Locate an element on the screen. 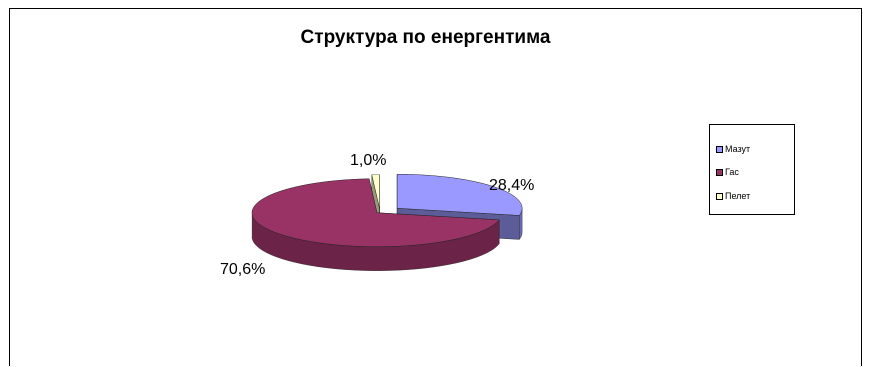 The image size is (871, 367). legend-label-gas: Гас is located at coordinates (732, 172).